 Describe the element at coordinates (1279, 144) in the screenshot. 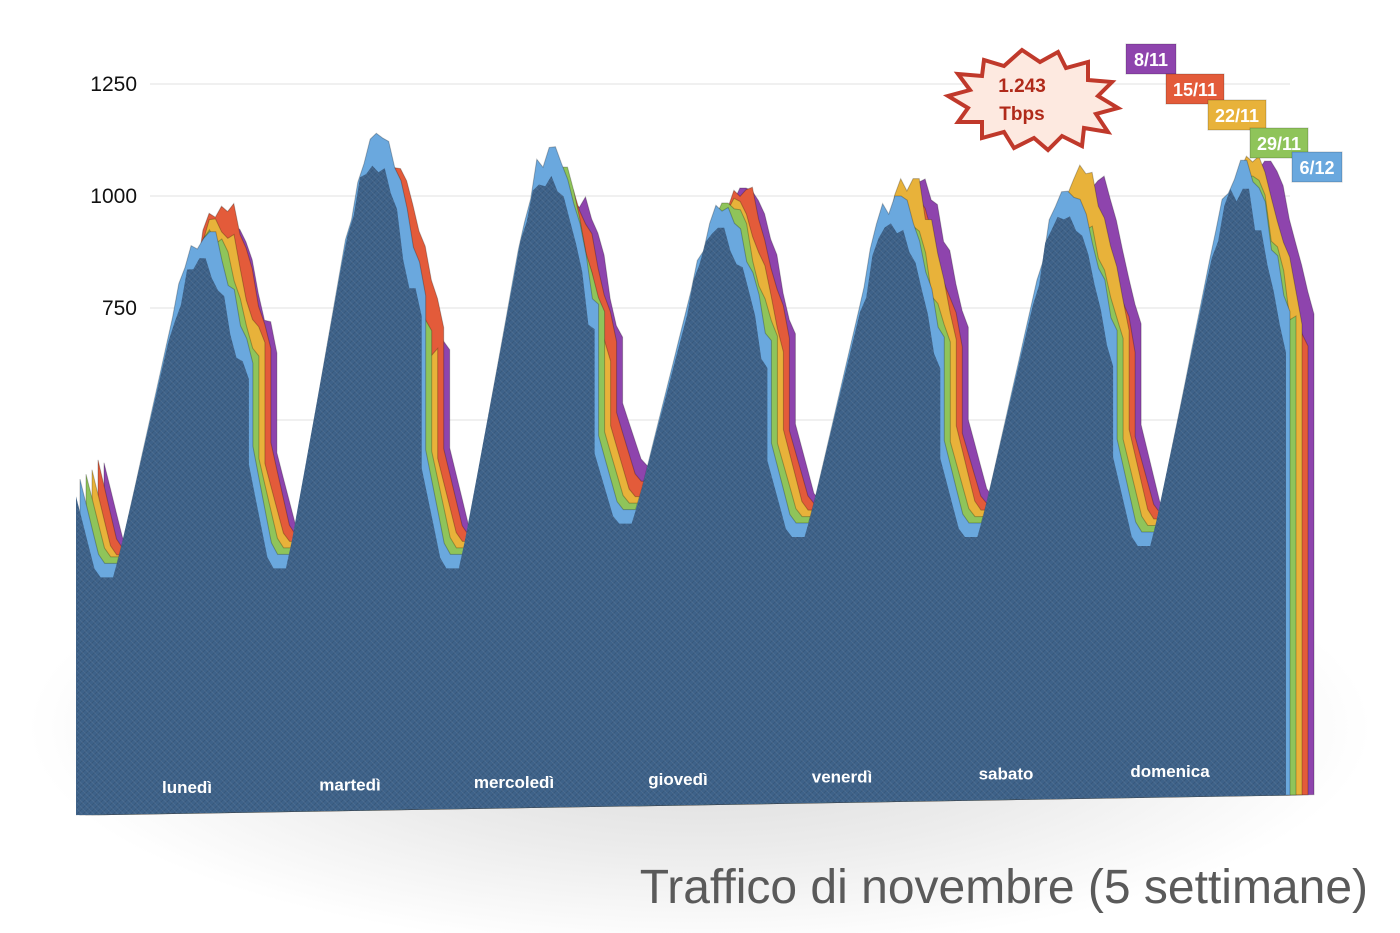

I see `legend-label: 29/11` at that location.